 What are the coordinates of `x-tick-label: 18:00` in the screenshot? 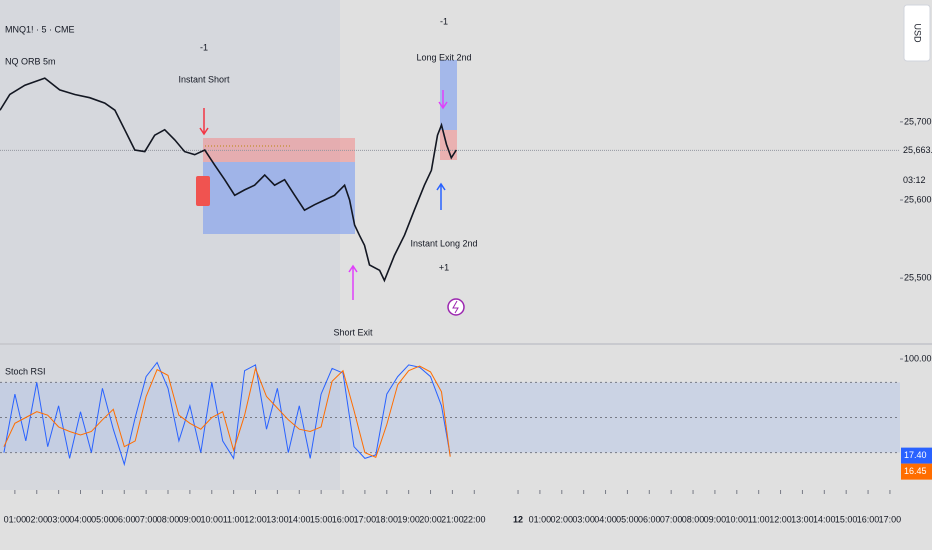 It's located at (387, 519).